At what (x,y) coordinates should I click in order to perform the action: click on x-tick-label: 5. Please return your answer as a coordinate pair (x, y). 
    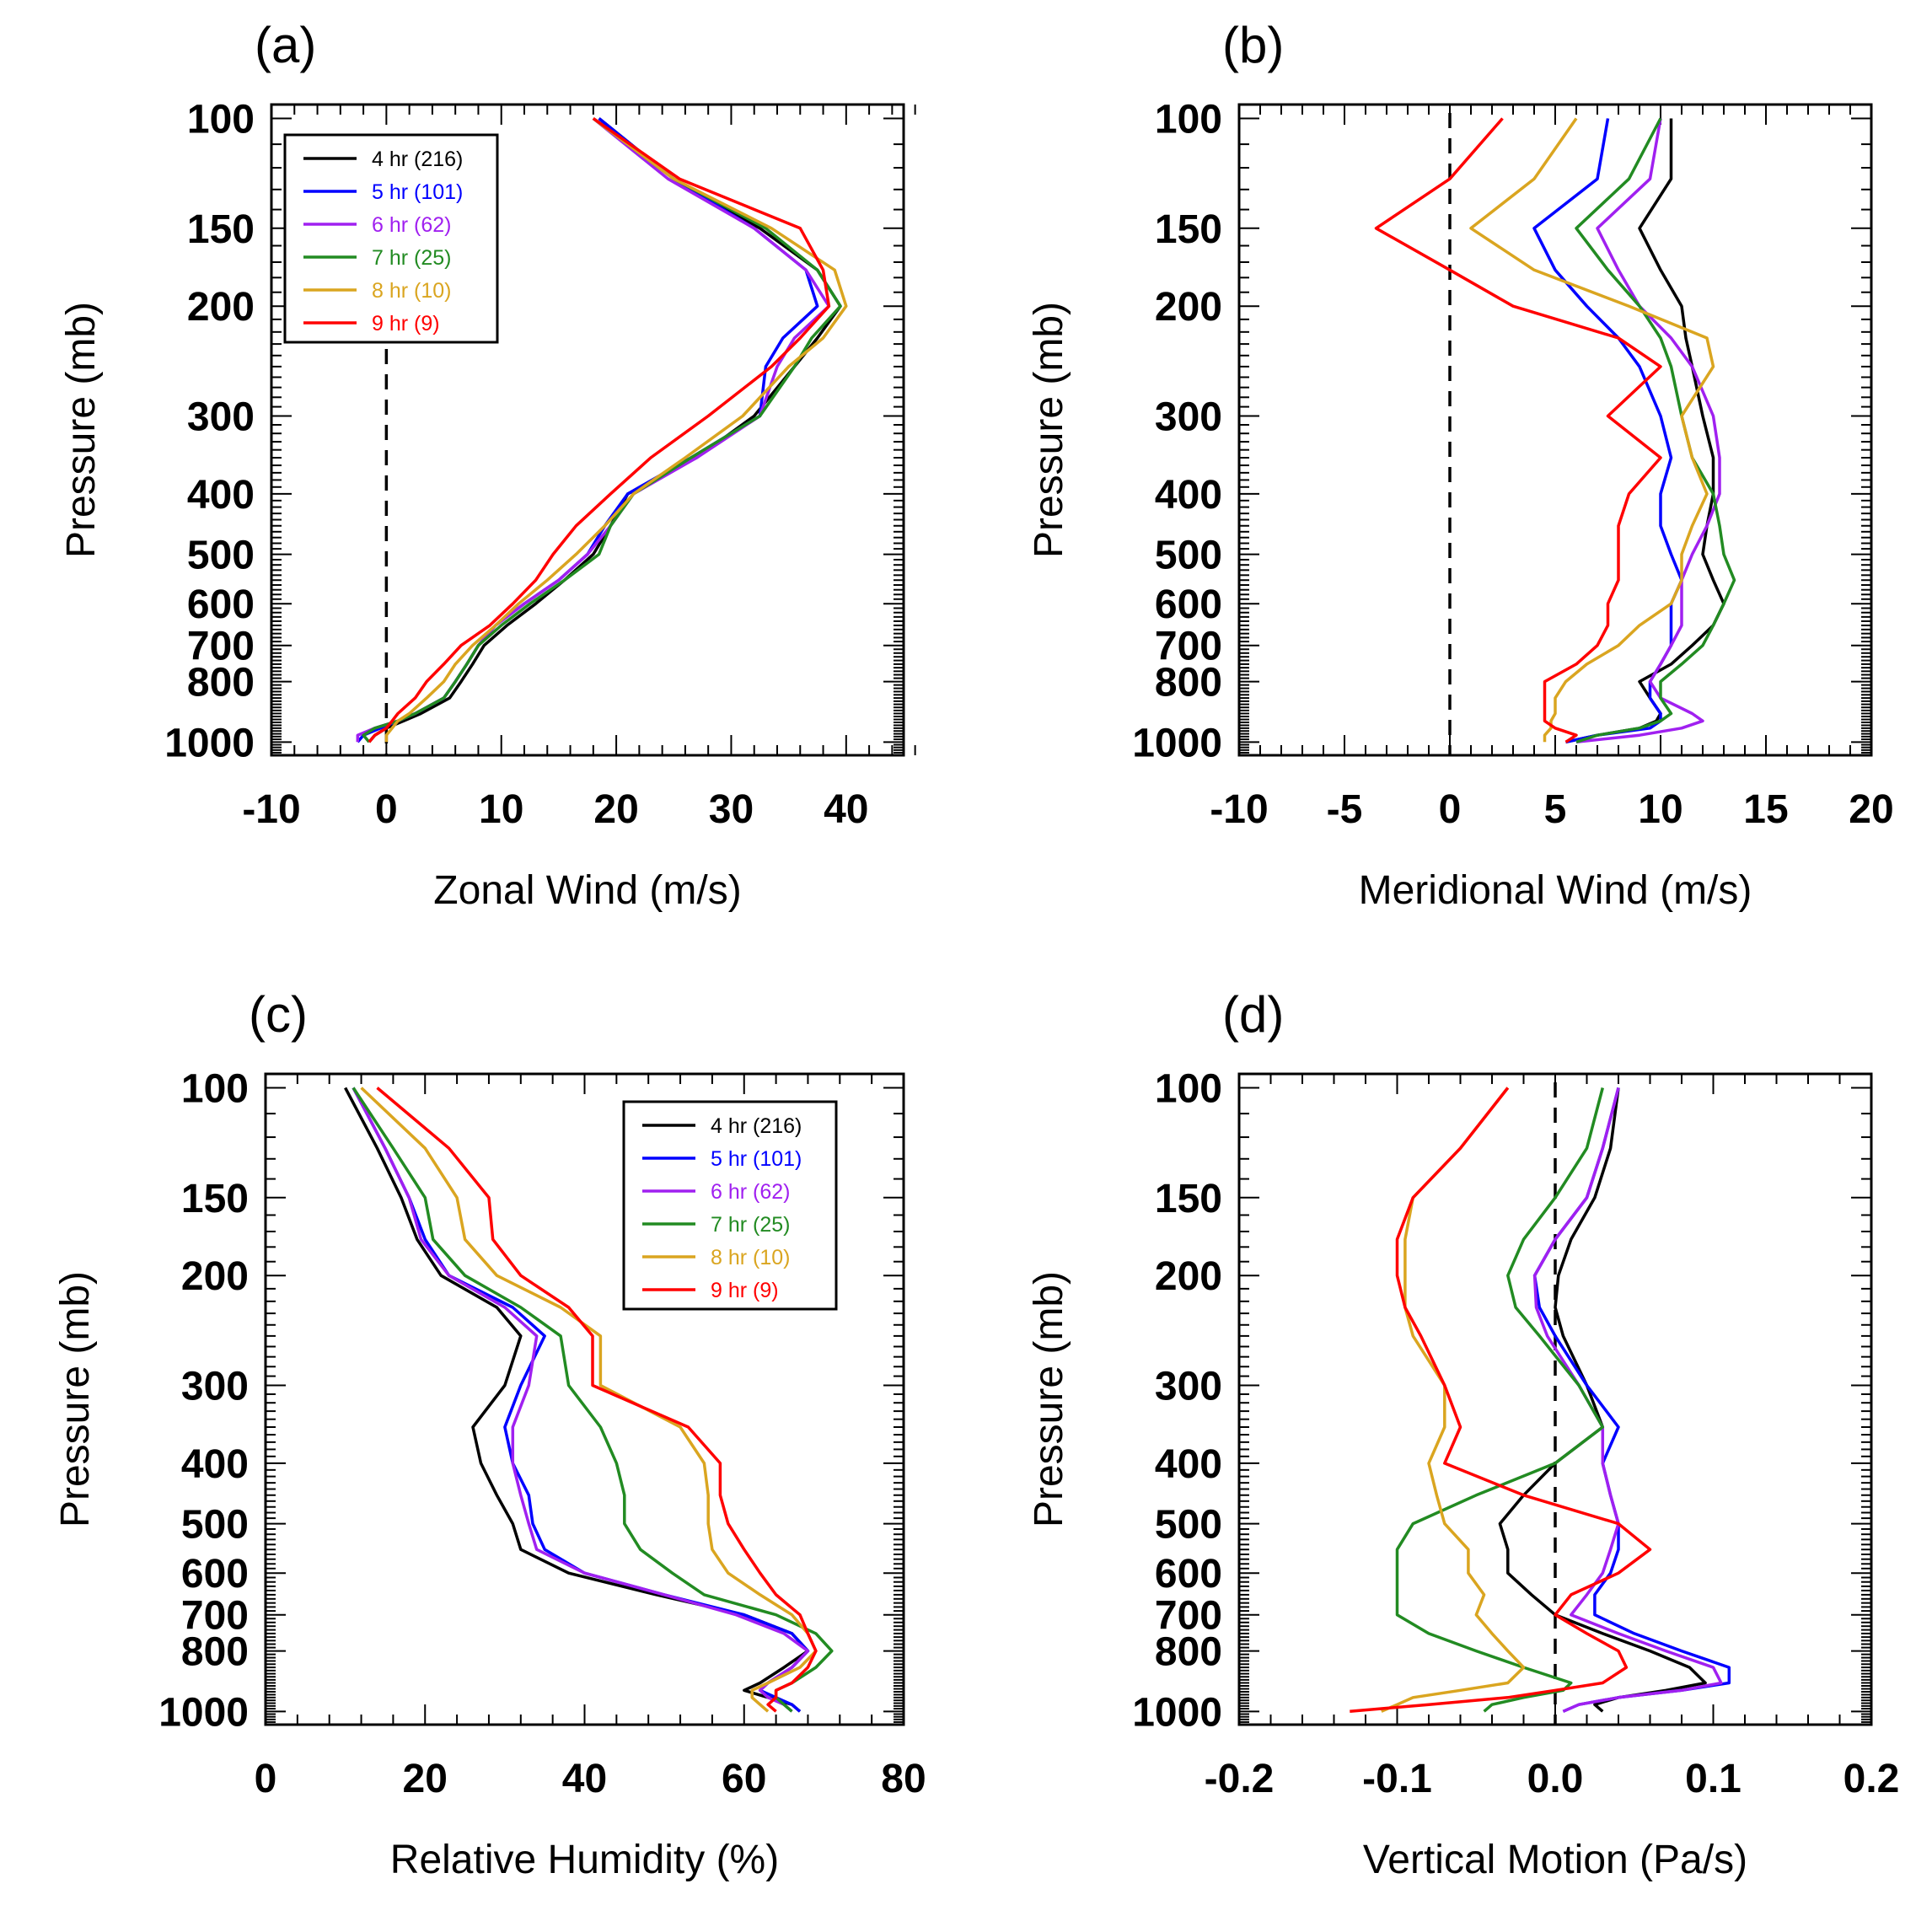
    Looking at the image, I should click on (1555, 809).